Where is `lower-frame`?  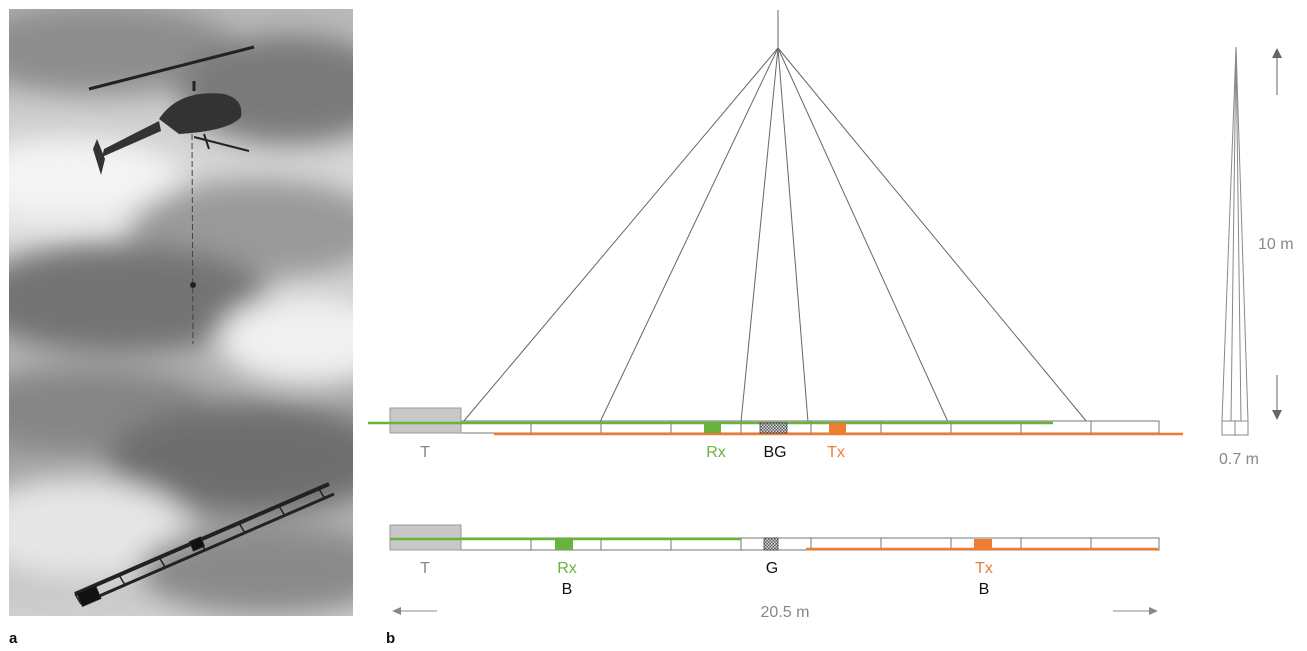 lower-frame is located at coordinates (774, 537).